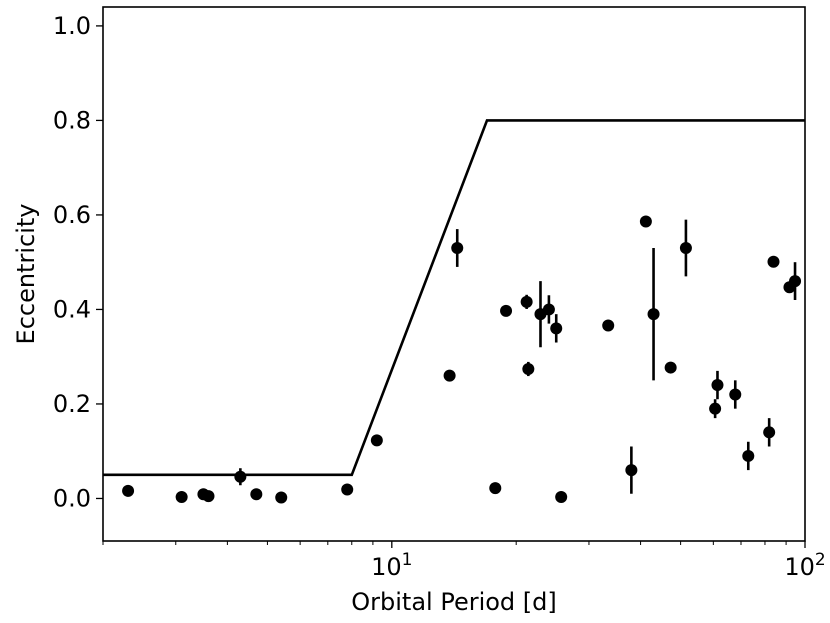  Describe the element at coordinates (72, 404) in the screenshot. I see `y-tick-label: 0.2` at that location.